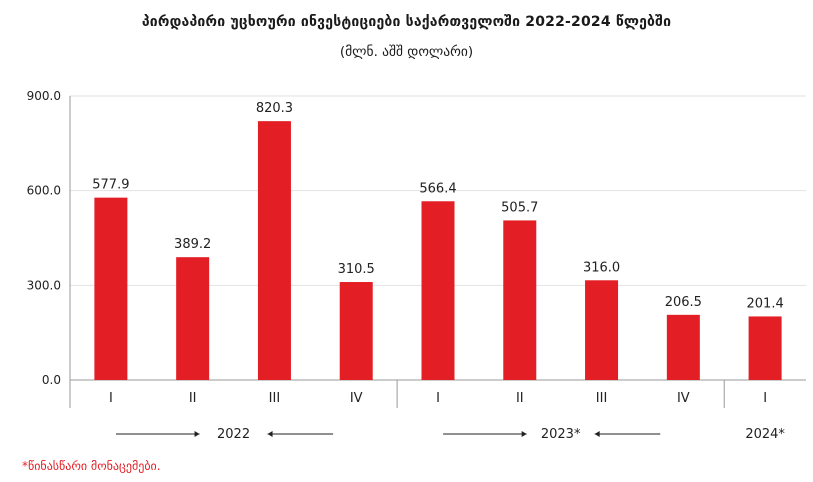  I want to click on year-label: 2022, so click(233, 434).